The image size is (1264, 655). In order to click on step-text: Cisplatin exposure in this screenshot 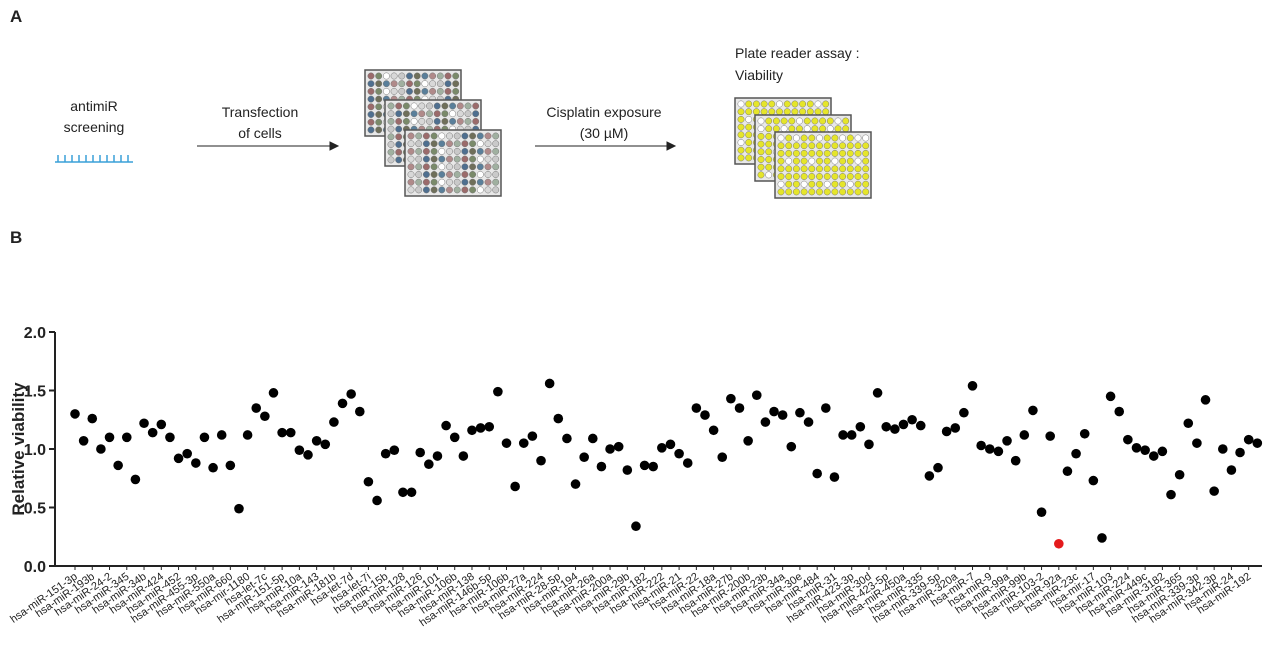, I will do `click(603, 112)`.